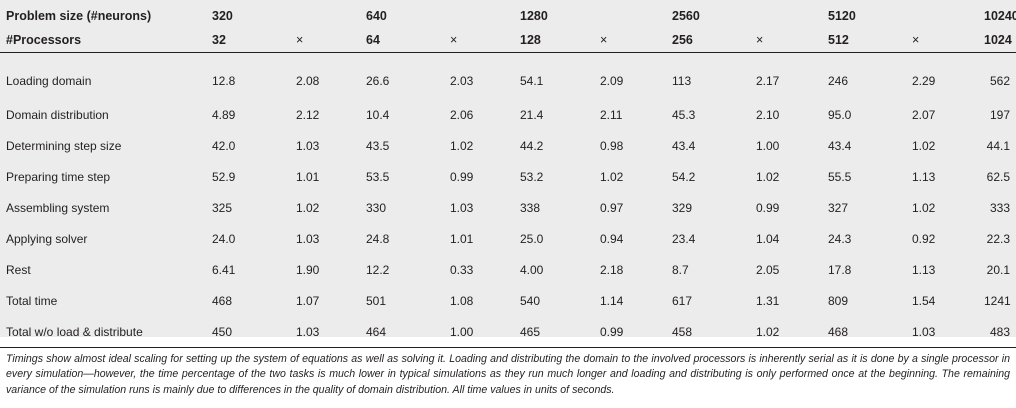 Image resolution: width=1016 pixels, height=408 pixels. Describe the element at coordinates (612, 238) in the screenshot. I see `ratio-cell: 0.94` at that location.